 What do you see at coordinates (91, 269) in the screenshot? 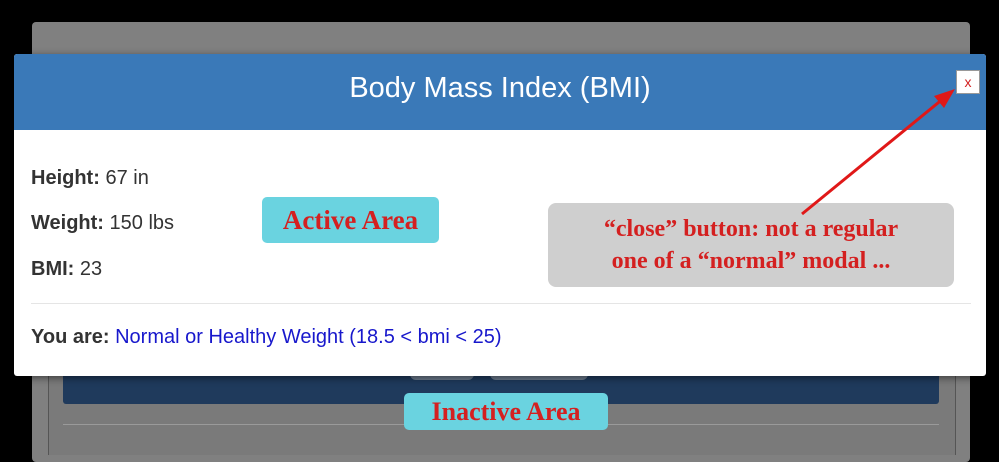
I see `bmi-value: 23` at bounding box center [91, 269].